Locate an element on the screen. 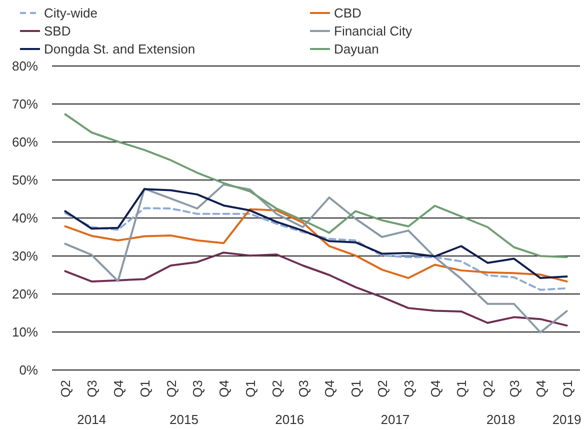  y-tick-label: 60% is located at coordinates (25, 142).